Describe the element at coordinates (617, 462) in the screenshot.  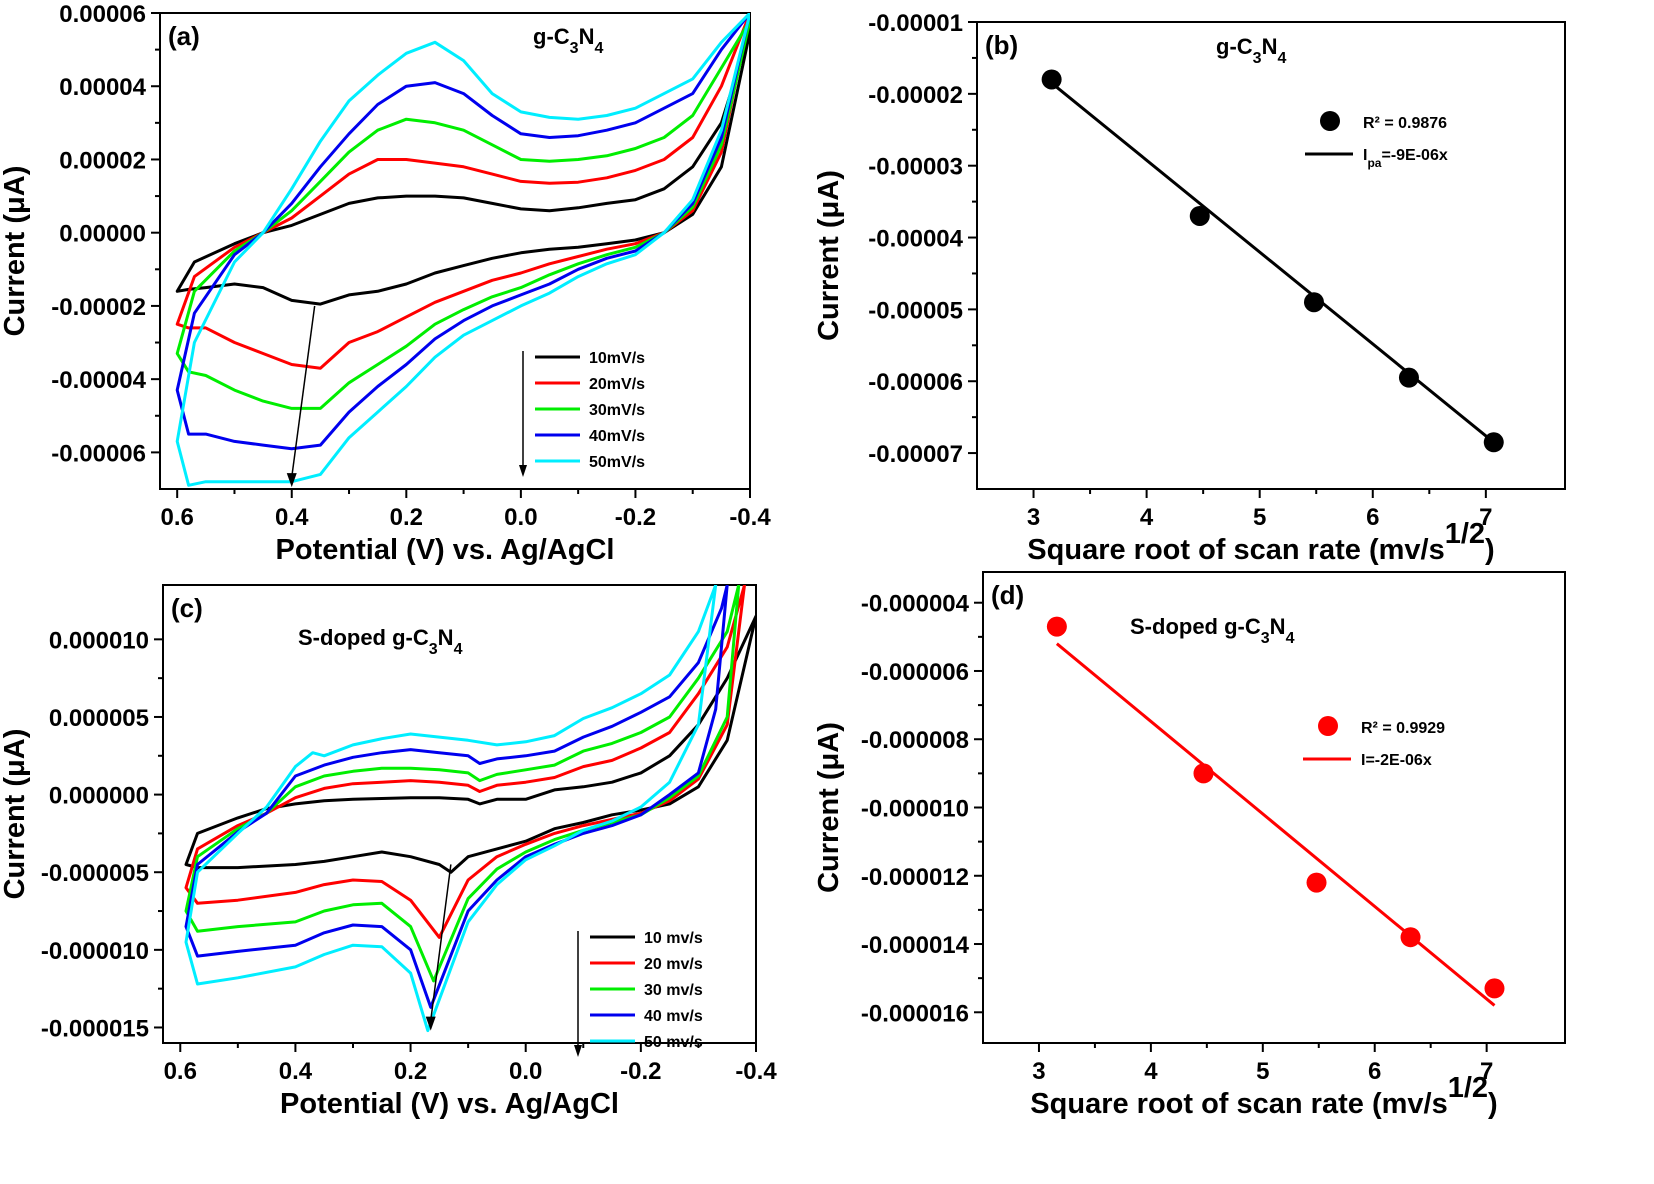
I see `legend-label: 50mV/s` at that location.